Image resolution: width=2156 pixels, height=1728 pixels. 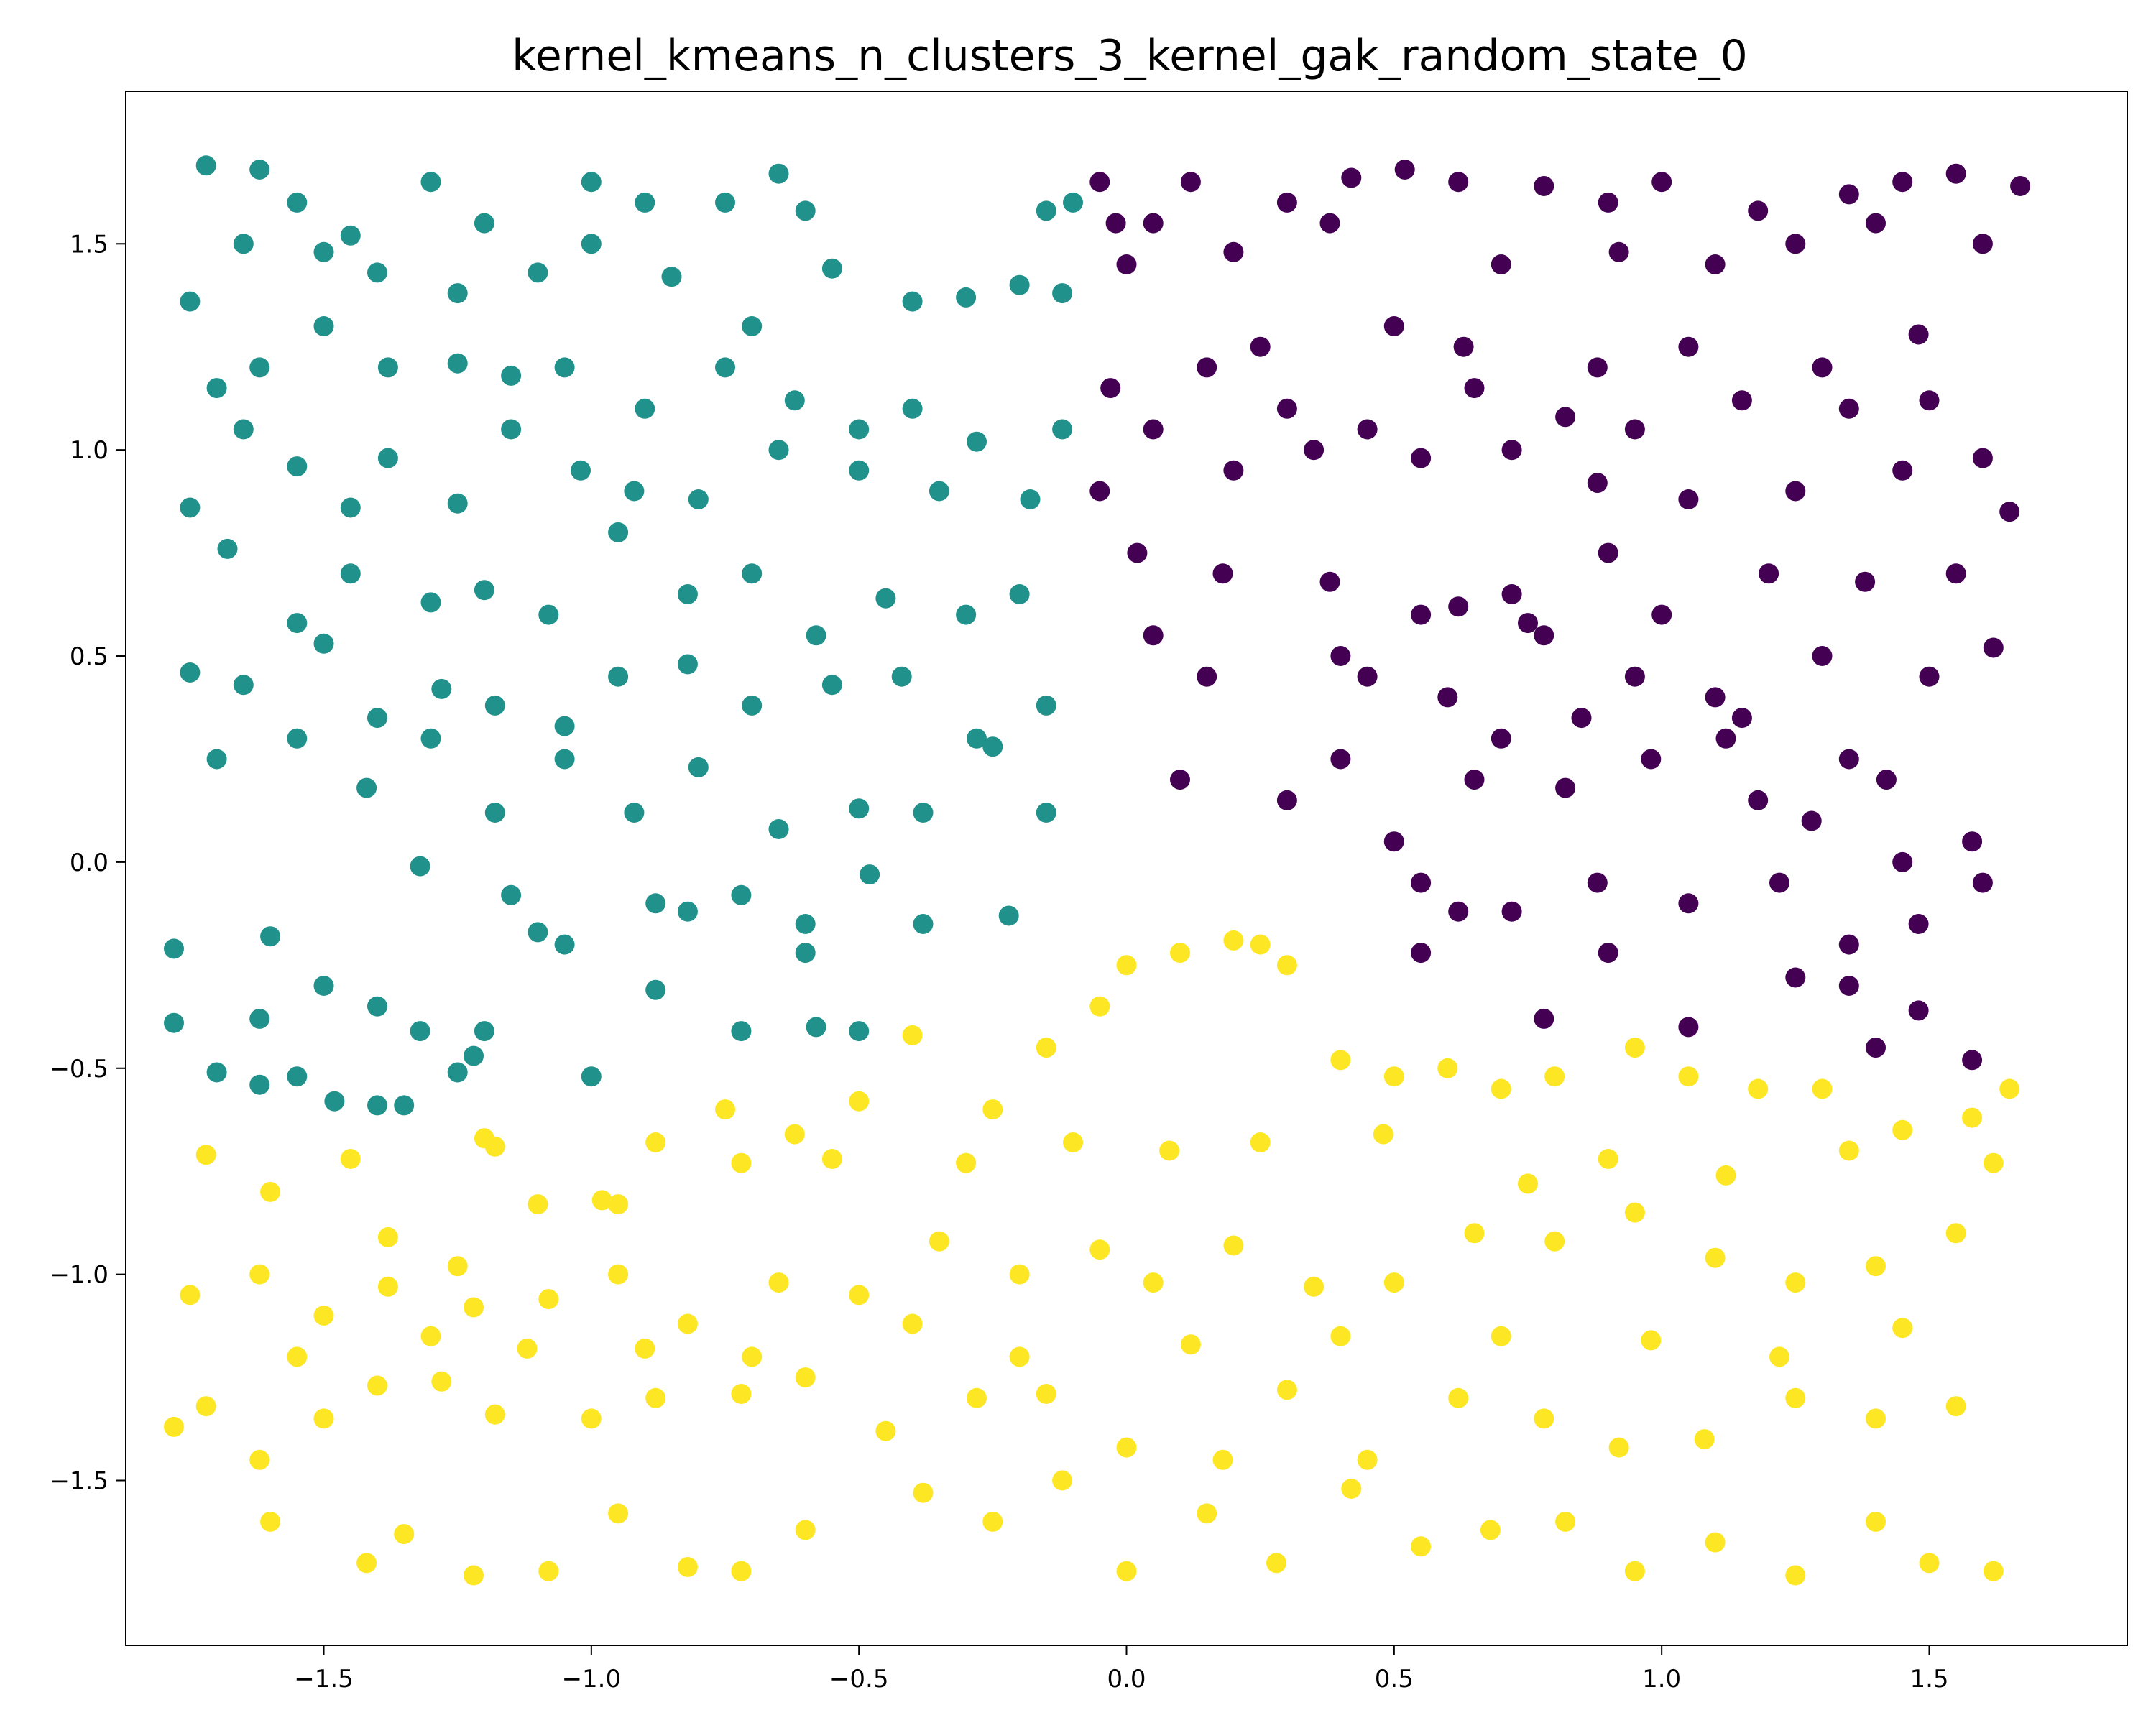 What do you see at coordinates (90, 451) in the screenshot?
I see `y-tick-label: 1.0` at bounding box center [90, 451].